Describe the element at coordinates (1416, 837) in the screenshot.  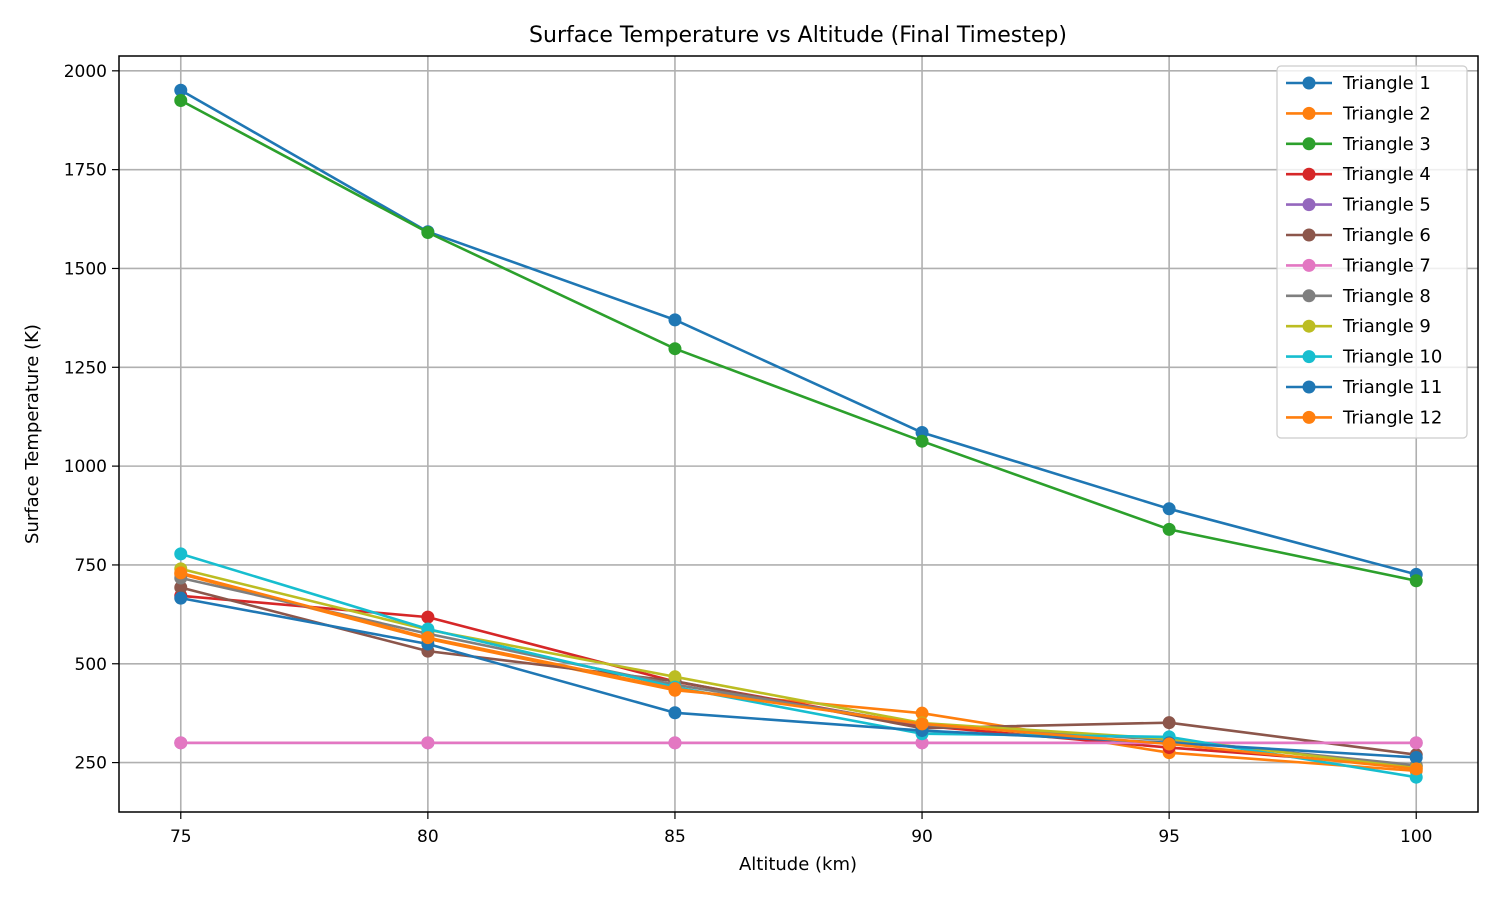
I see `x-tick-label: 100` at that location.